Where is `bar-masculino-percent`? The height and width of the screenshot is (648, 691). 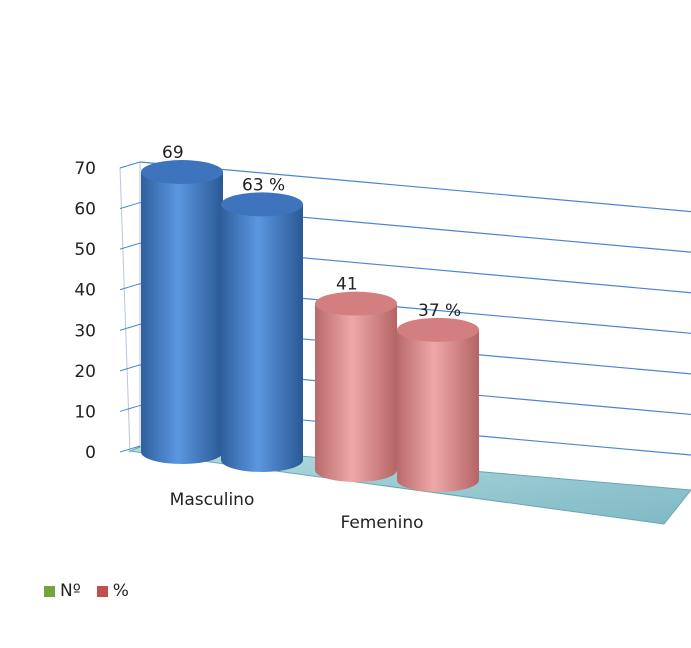
bar-masculino-percent is located at coordinates (262, 332).